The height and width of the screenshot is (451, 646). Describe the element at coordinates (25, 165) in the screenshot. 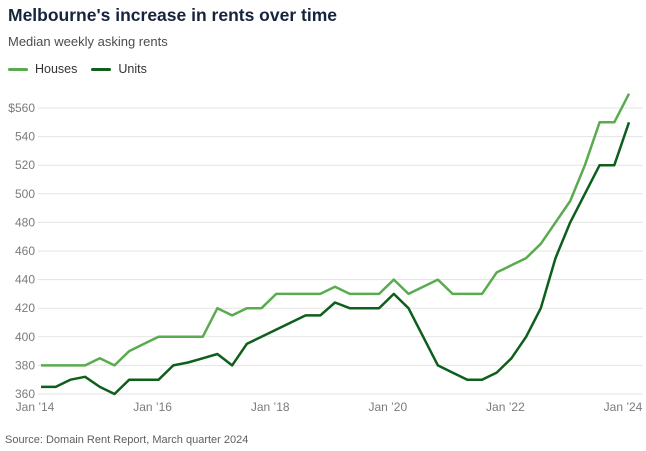

I see `y-tick-label: 520` at that location.